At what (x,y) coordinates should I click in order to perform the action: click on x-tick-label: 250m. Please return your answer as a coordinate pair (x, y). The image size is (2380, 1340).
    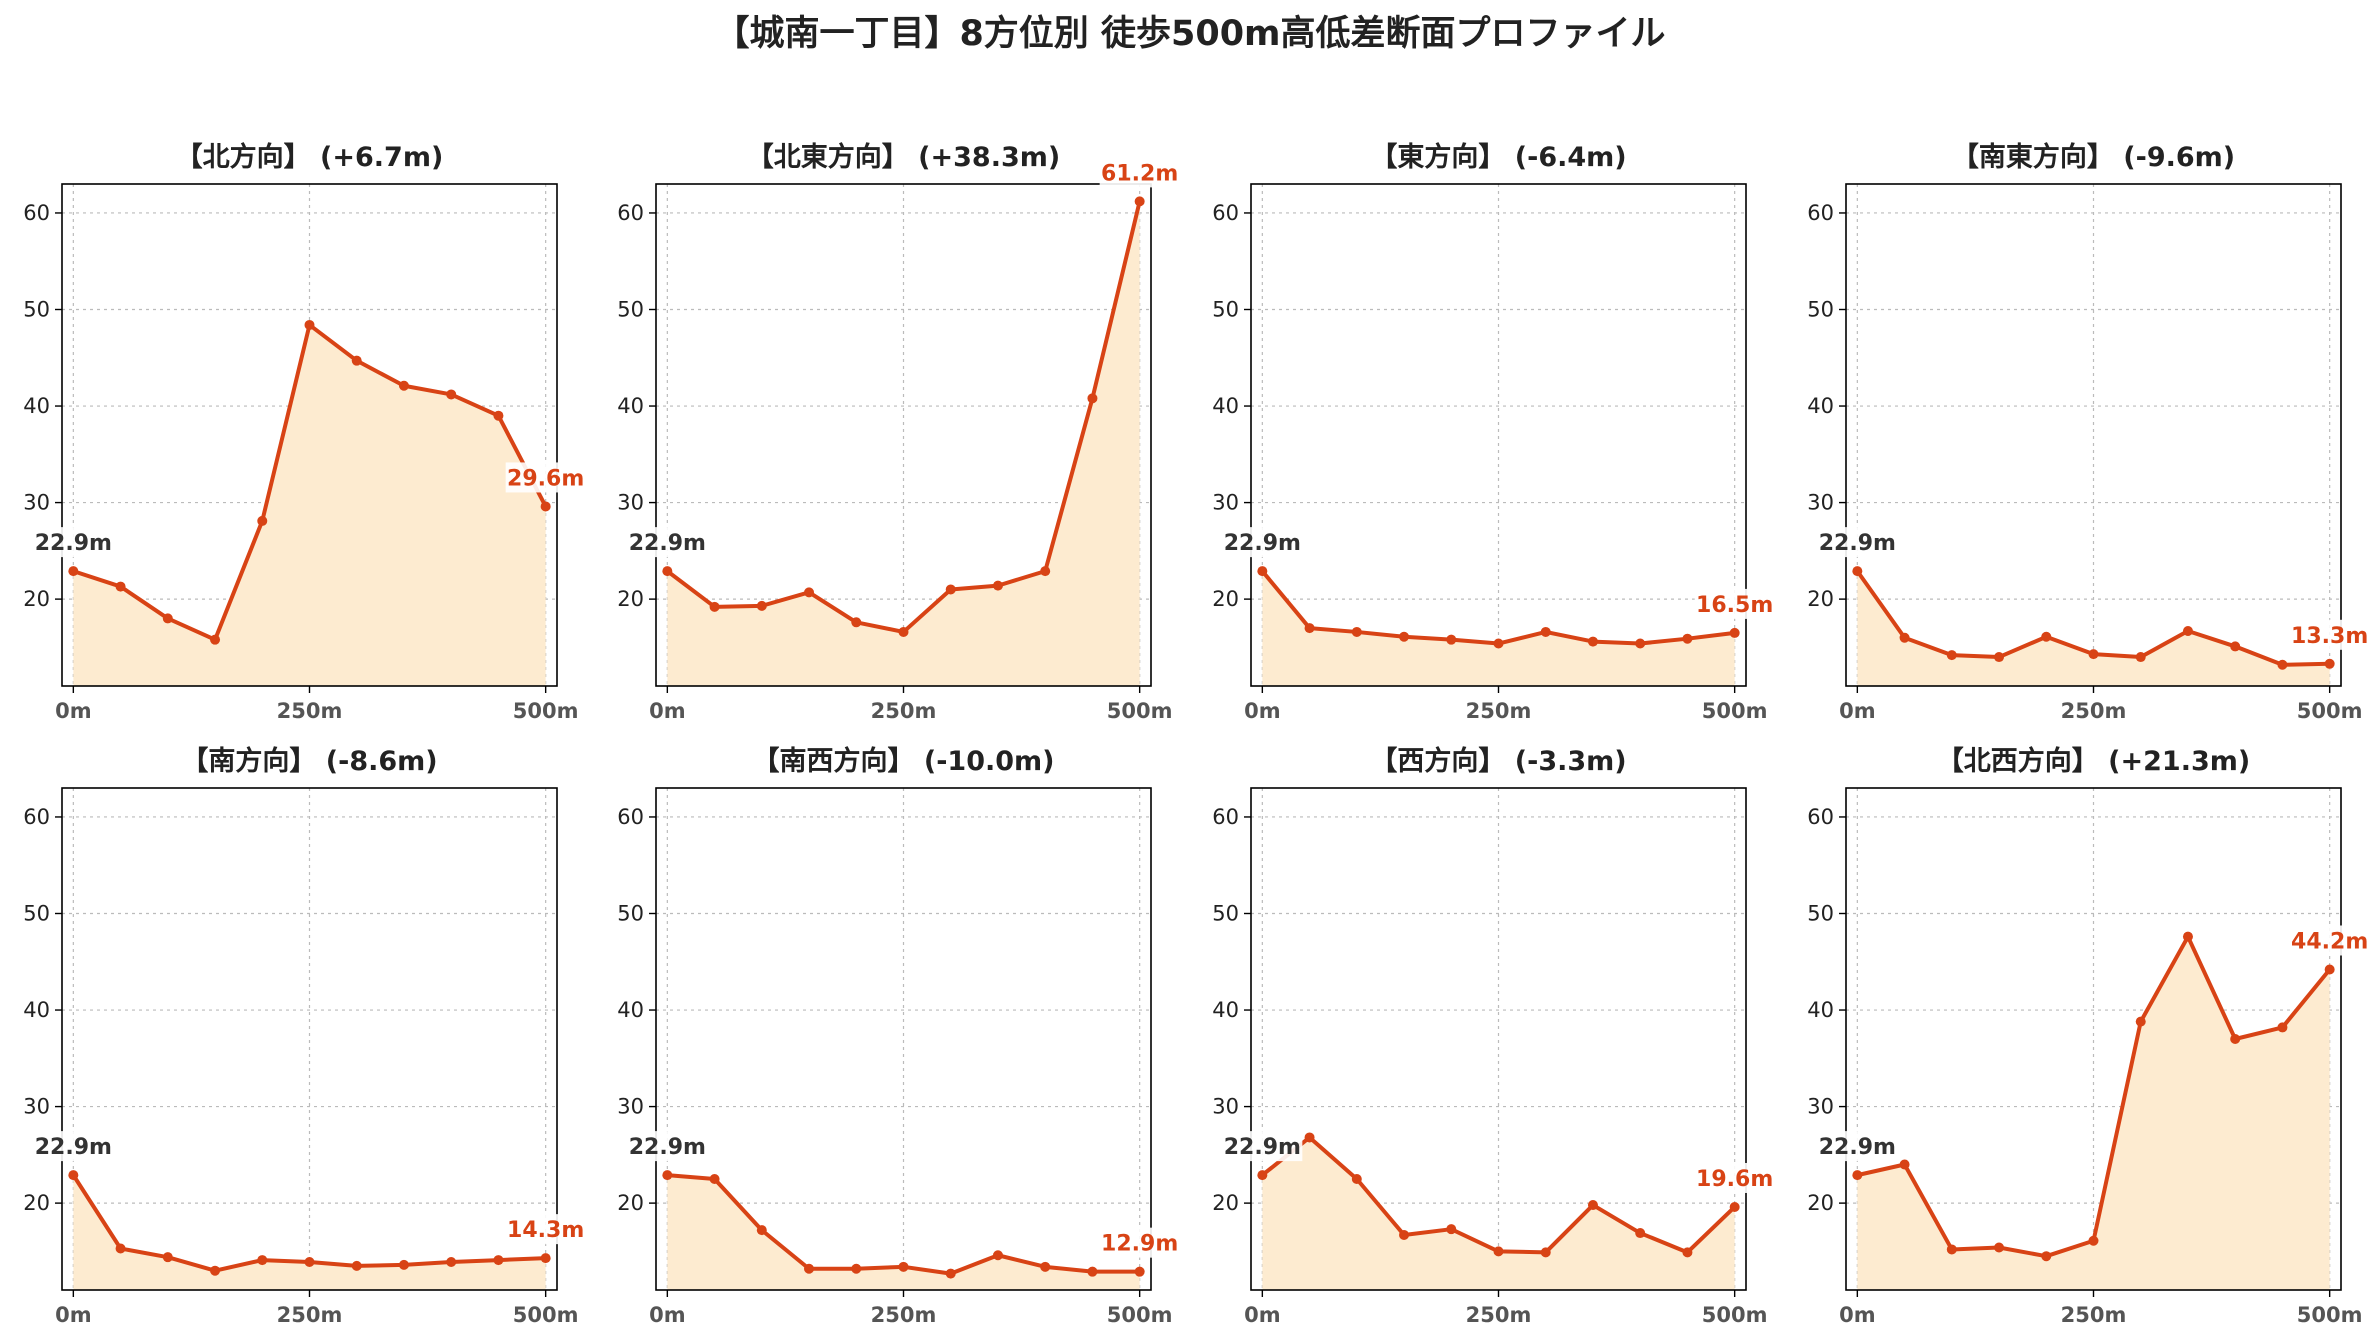
    Looking at the image, I should click on (2094, 1315).